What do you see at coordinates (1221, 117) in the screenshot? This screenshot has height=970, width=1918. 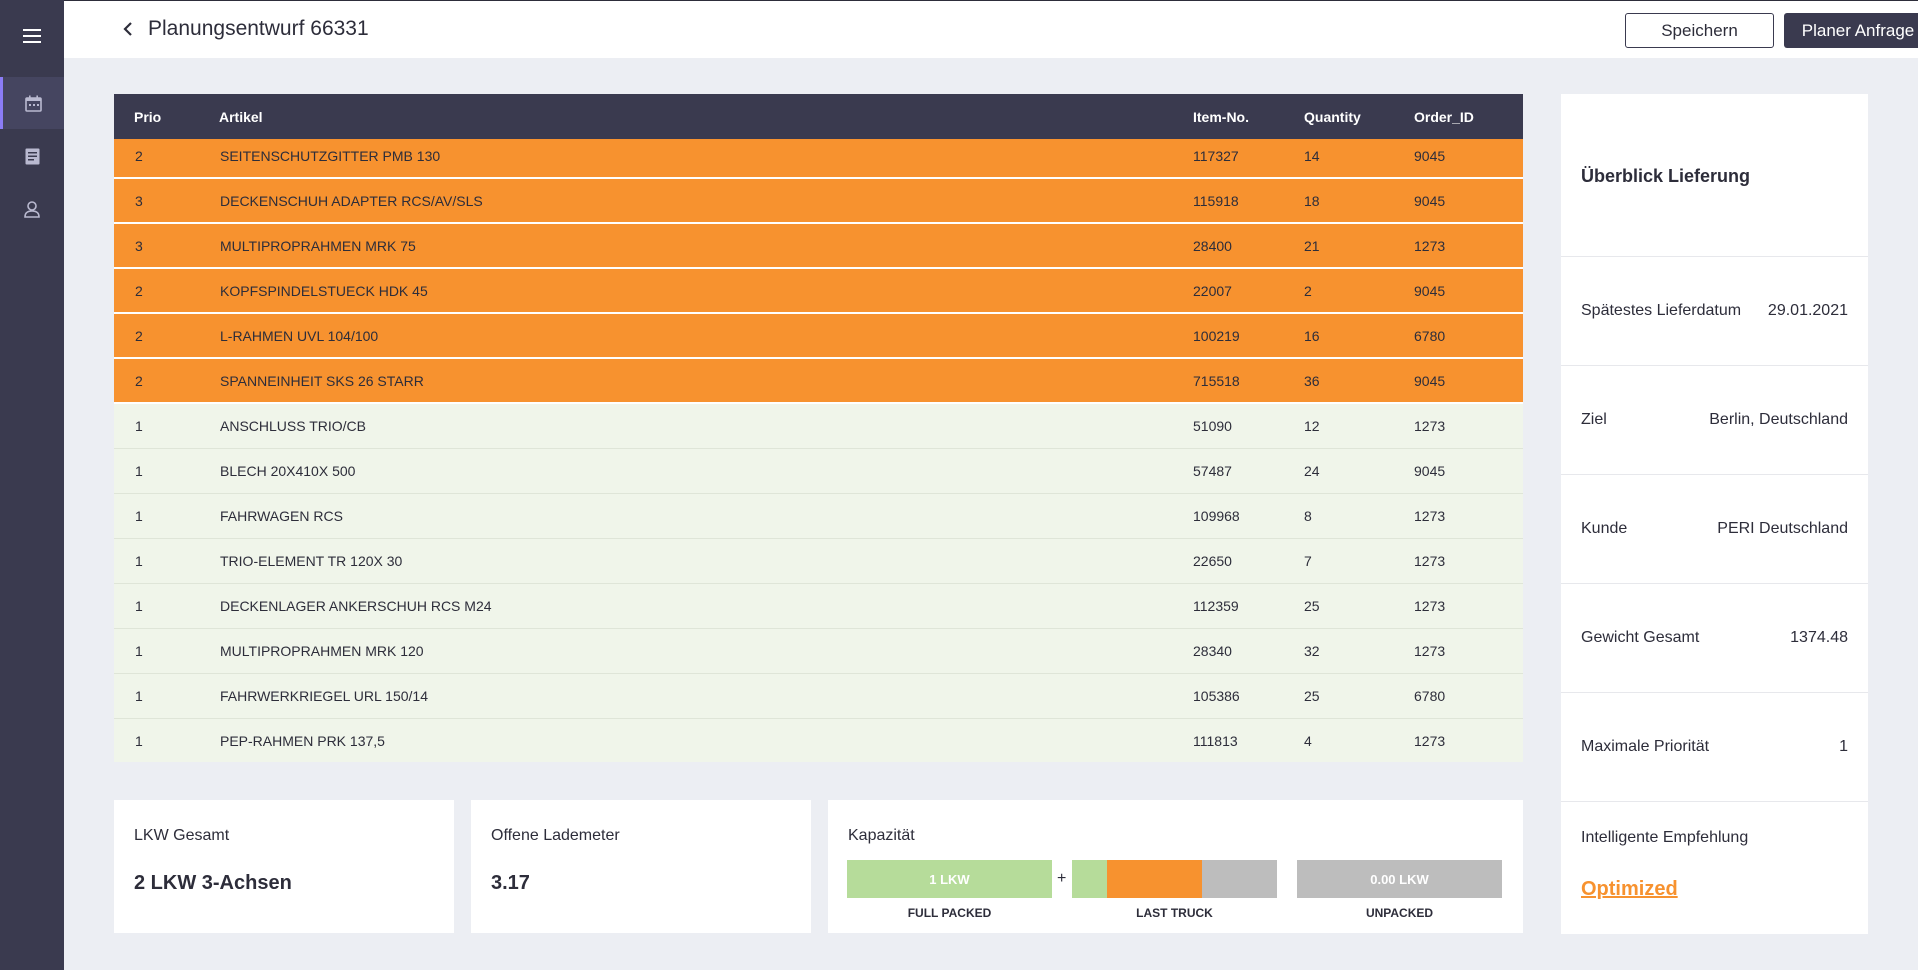 I see `column-header-item-no: Item-No.` at bounding box center [1221, 117].